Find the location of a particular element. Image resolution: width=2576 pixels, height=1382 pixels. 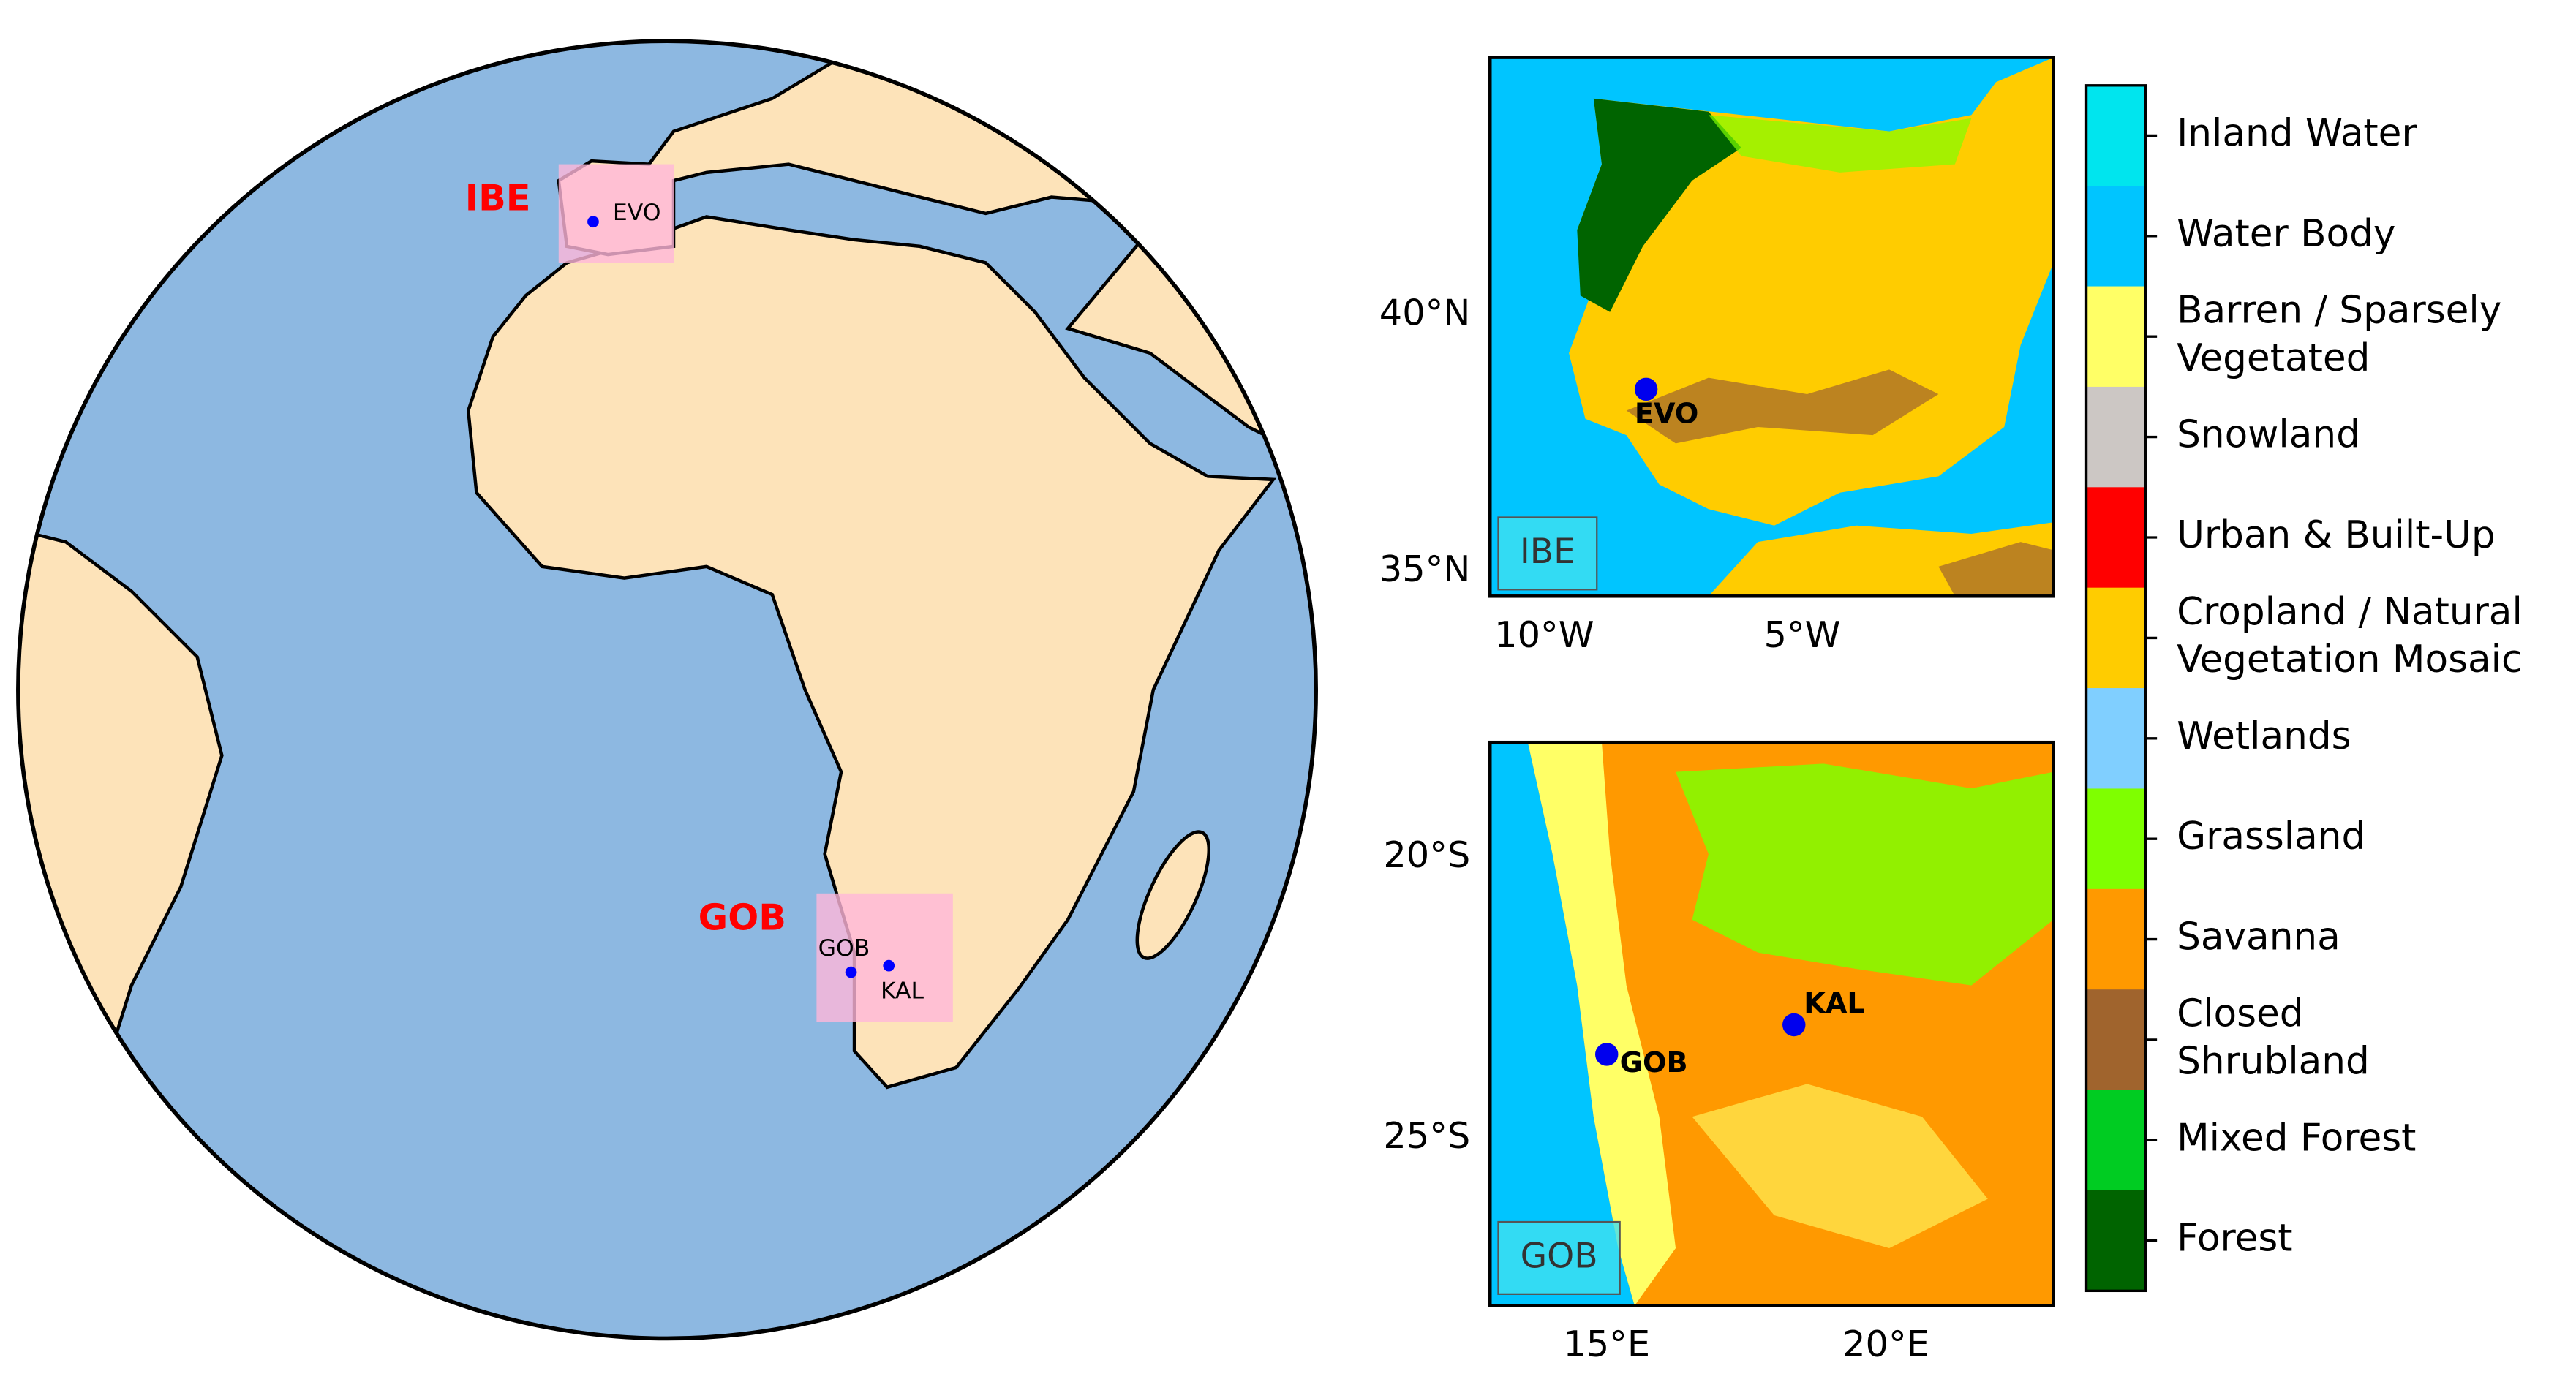

colorbar-frame is located at coordinates (2115, 688).